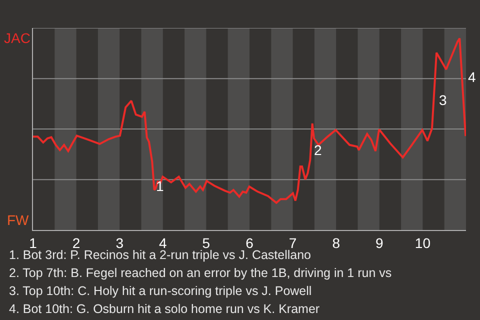  I want to click on text: FW, so click(18, 220).